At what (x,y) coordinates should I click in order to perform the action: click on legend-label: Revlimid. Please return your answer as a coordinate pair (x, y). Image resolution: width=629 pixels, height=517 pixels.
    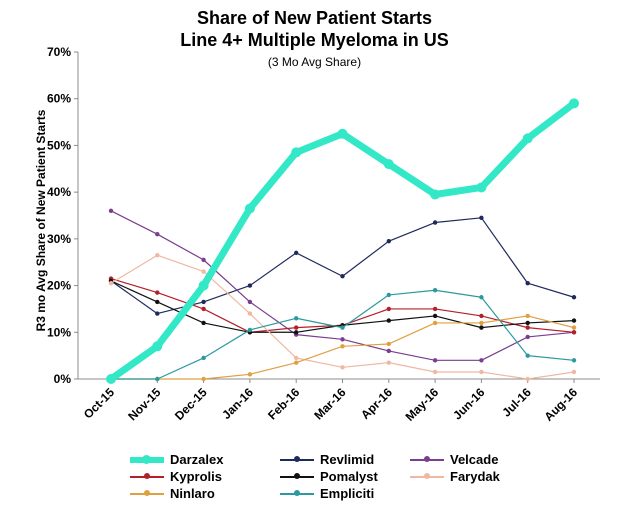
    Looking at the image, I should click on (347, 459).